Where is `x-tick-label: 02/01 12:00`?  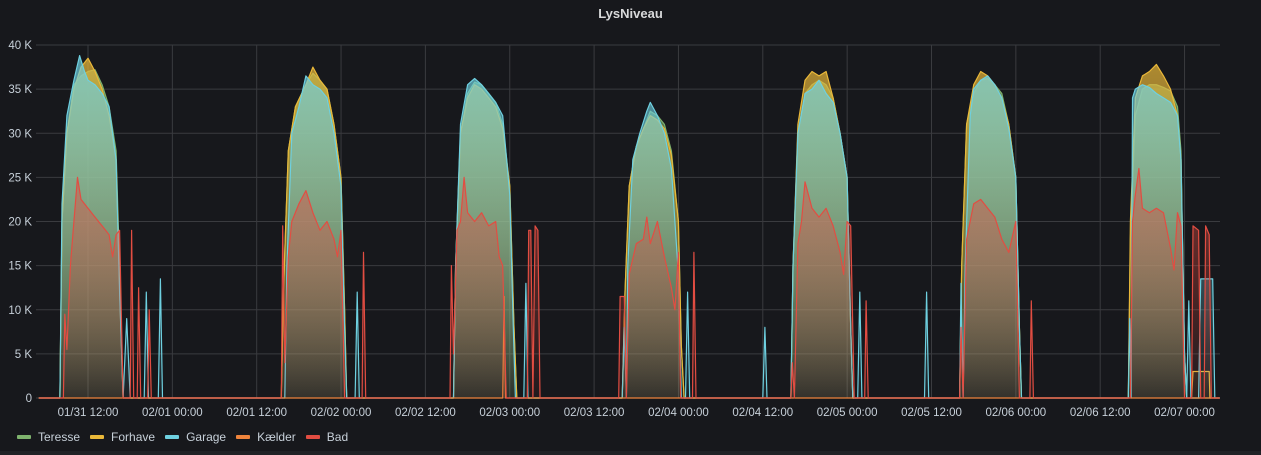 x-tick-label: 02/01 12:00 is located at coordinates (256, 413).